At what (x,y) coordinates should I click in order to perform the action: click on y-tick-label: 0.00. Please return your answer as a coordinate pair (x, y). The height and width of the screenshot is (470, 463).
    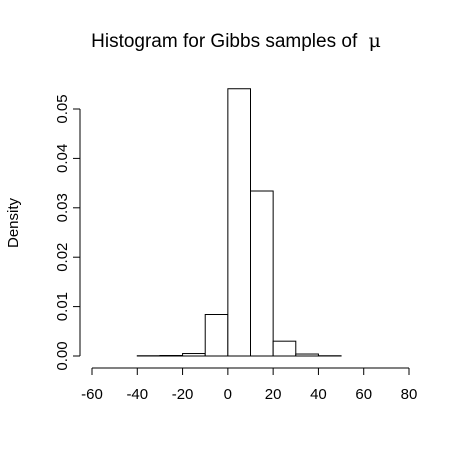
    Looking at the image, I should click on (62, 355).